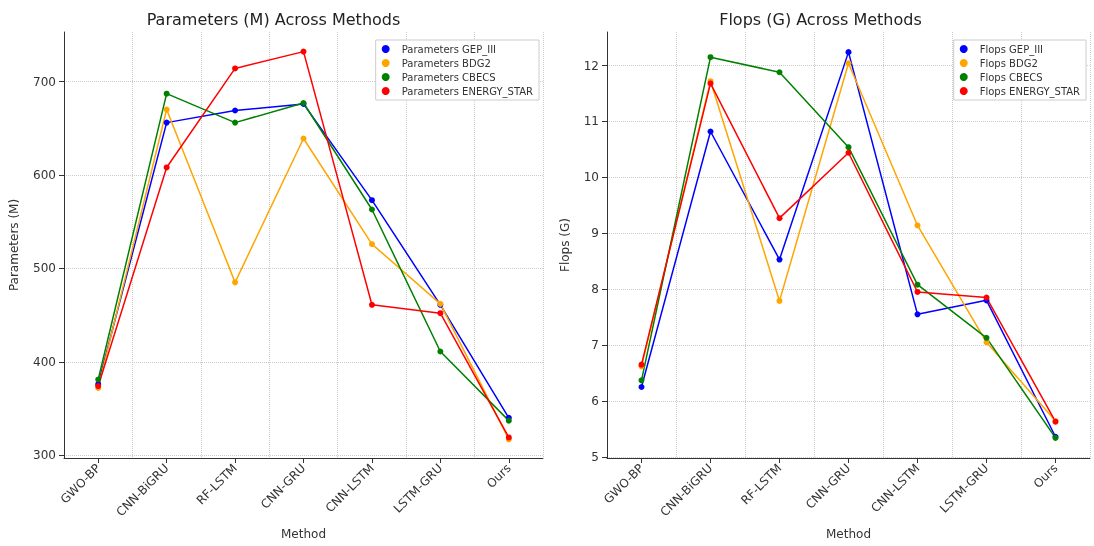 This screenshot has height=546, width=1094. What do you see at coordinates (565, 245) in the screenshot?
I see `y-axis-title: Flops (G)` at bounding box center [565, 245].